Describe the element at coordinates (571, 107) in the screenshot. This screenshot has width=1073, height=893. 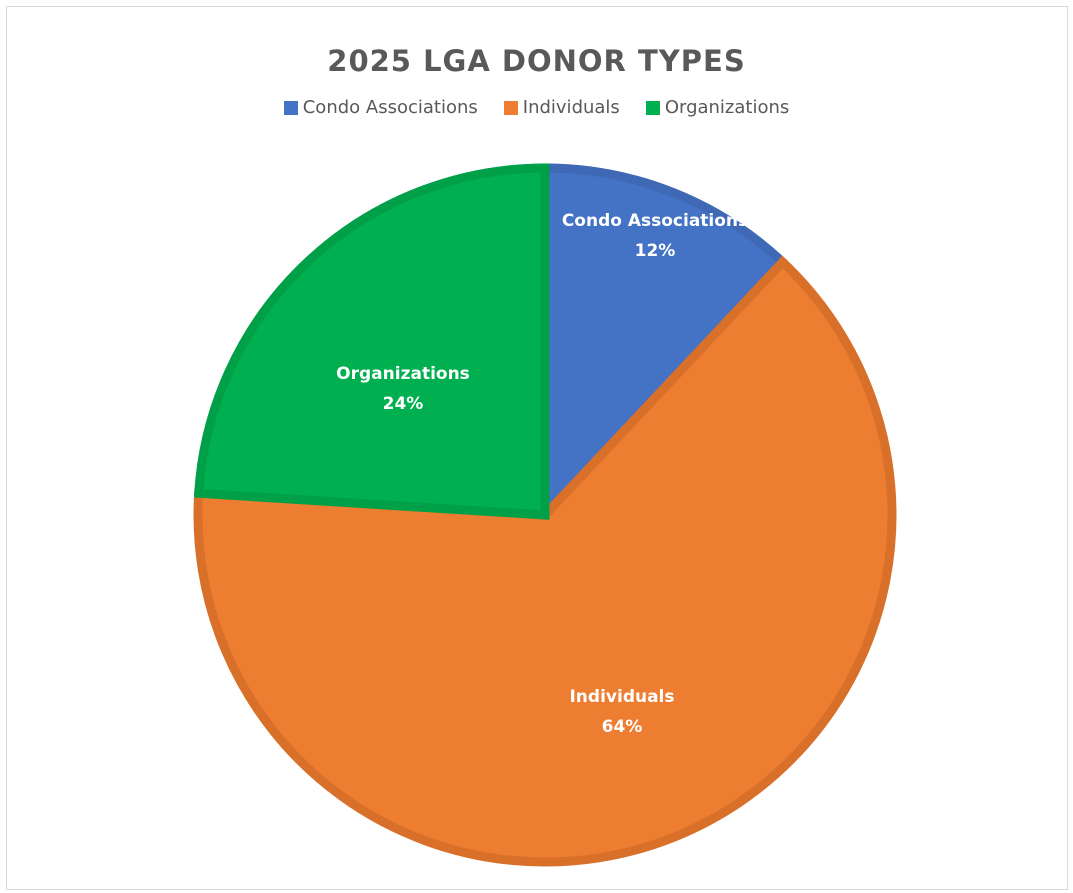
I see `legend-label-individuals: Individuals` at that location.